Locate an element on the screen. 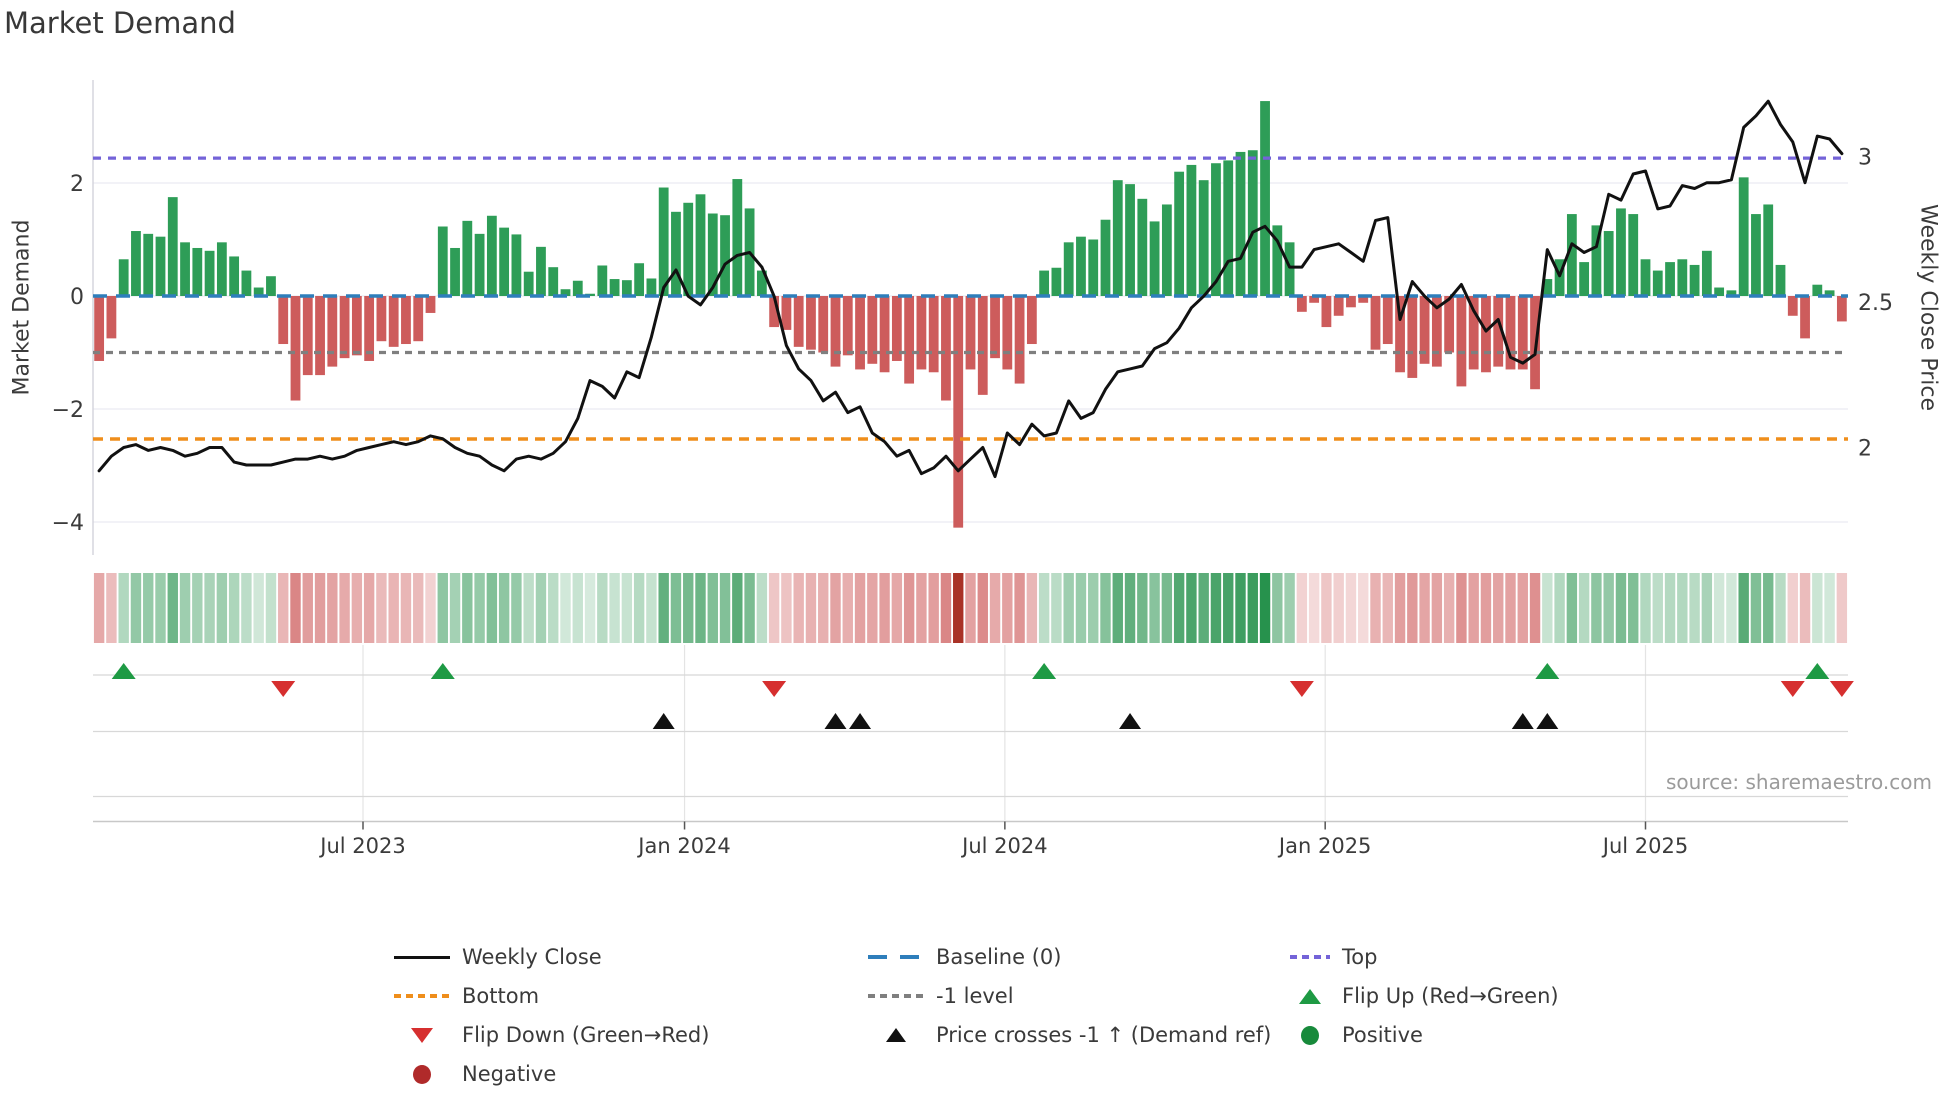 The width and height of the screenshot is (1960, 1102). legend-item-bottom: Bottom is located at coordinates (466, 996).